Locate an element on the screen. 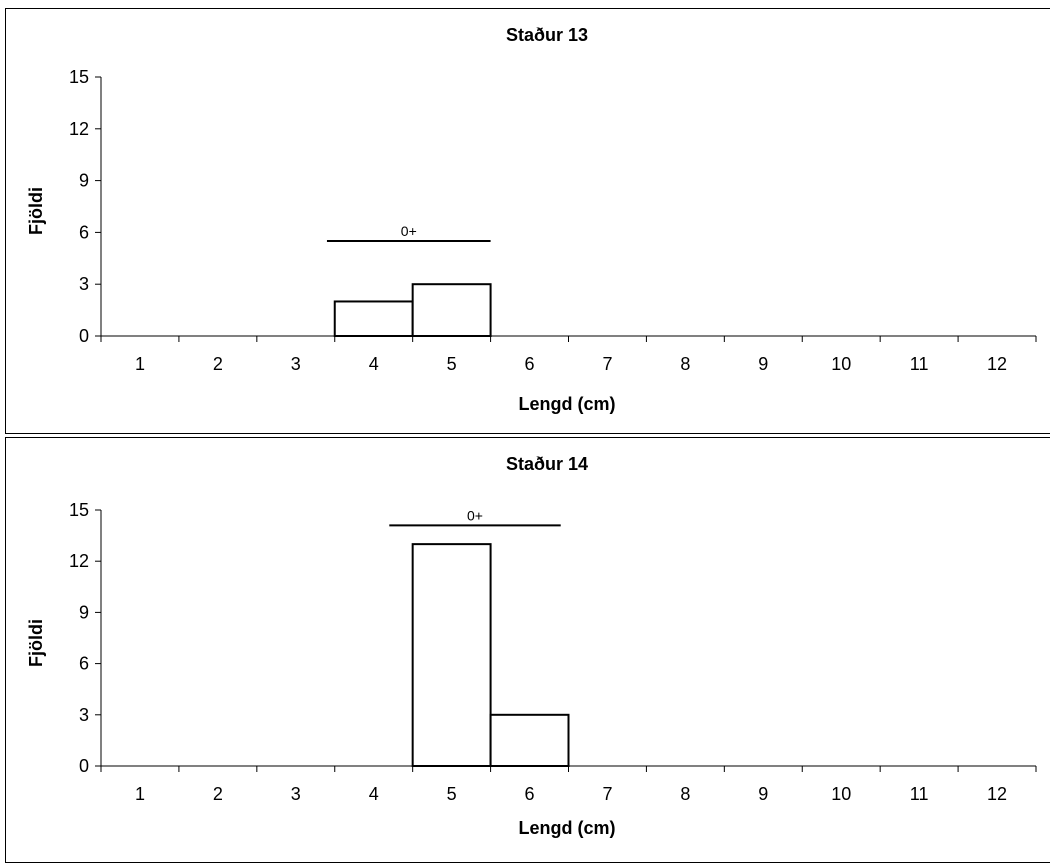  chart-title: Staður 13 is located at coordinates (547, 35).